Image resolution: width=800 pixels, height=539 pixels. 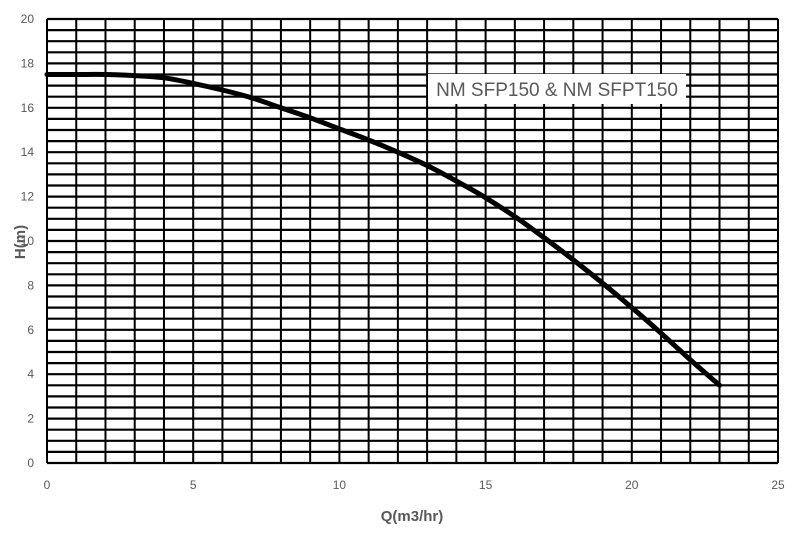 What do you see at coordinates (632, 485) in the screenshot?
I see `x-tick-label: 20` at bounding box center [632, 485].